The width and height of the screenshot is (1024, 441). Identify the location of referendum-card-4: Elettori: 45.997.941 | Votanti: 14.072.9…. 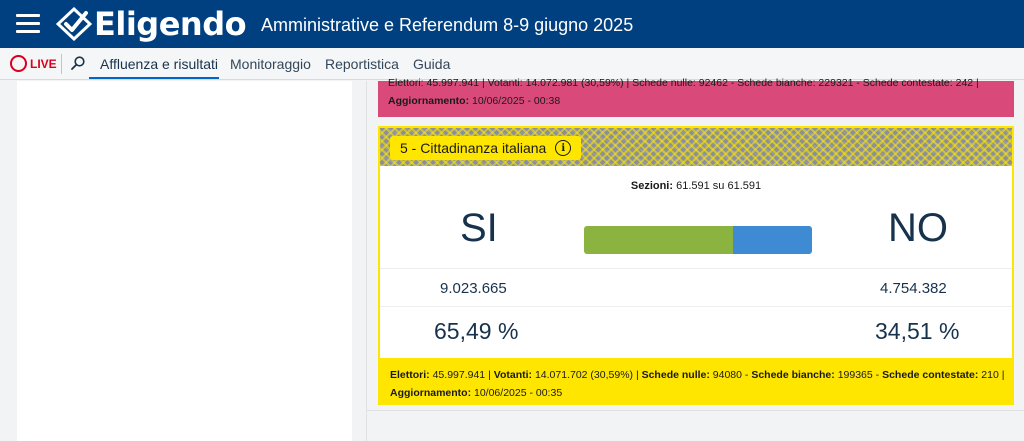
(696, 97).